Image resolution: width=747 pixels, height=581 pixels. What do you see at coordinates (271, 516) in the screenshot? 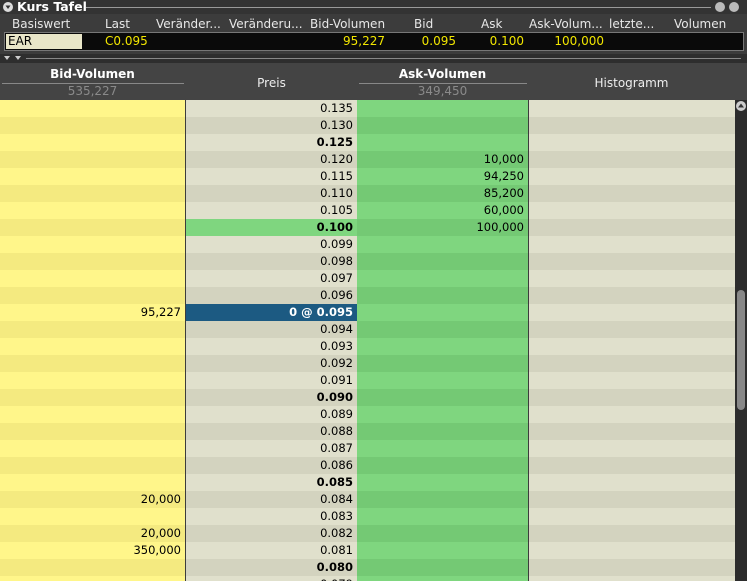
I see `price-cell: 0.083` at bounding box center [271, 516].